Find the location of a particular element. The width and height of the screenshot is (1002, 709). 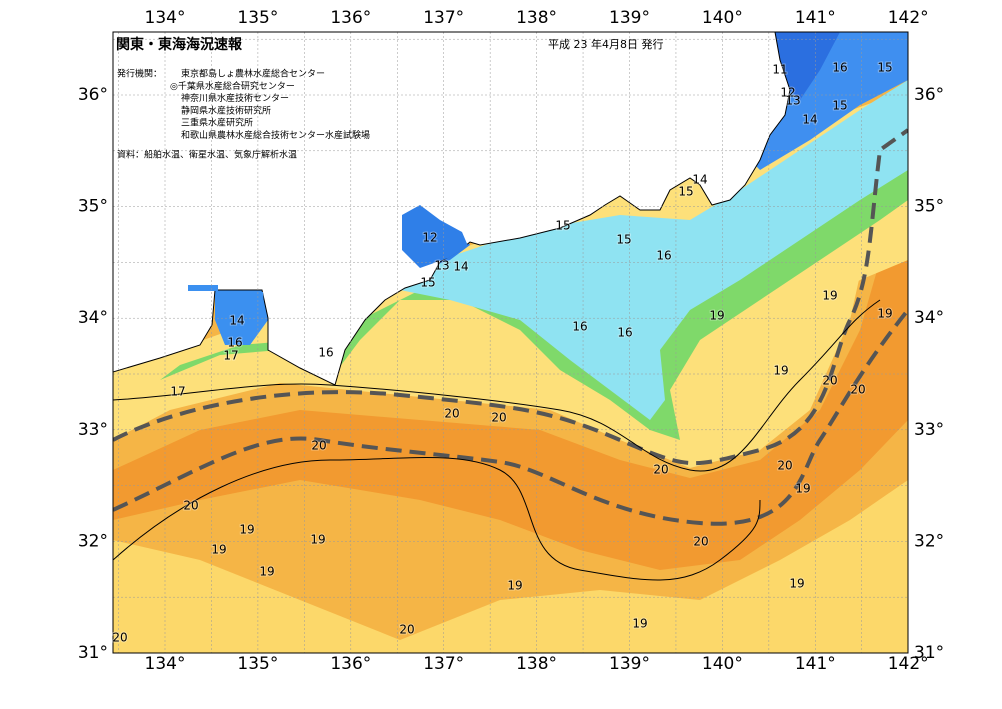

institutions-label: 発行機関： is located at coordinates (139, 74).